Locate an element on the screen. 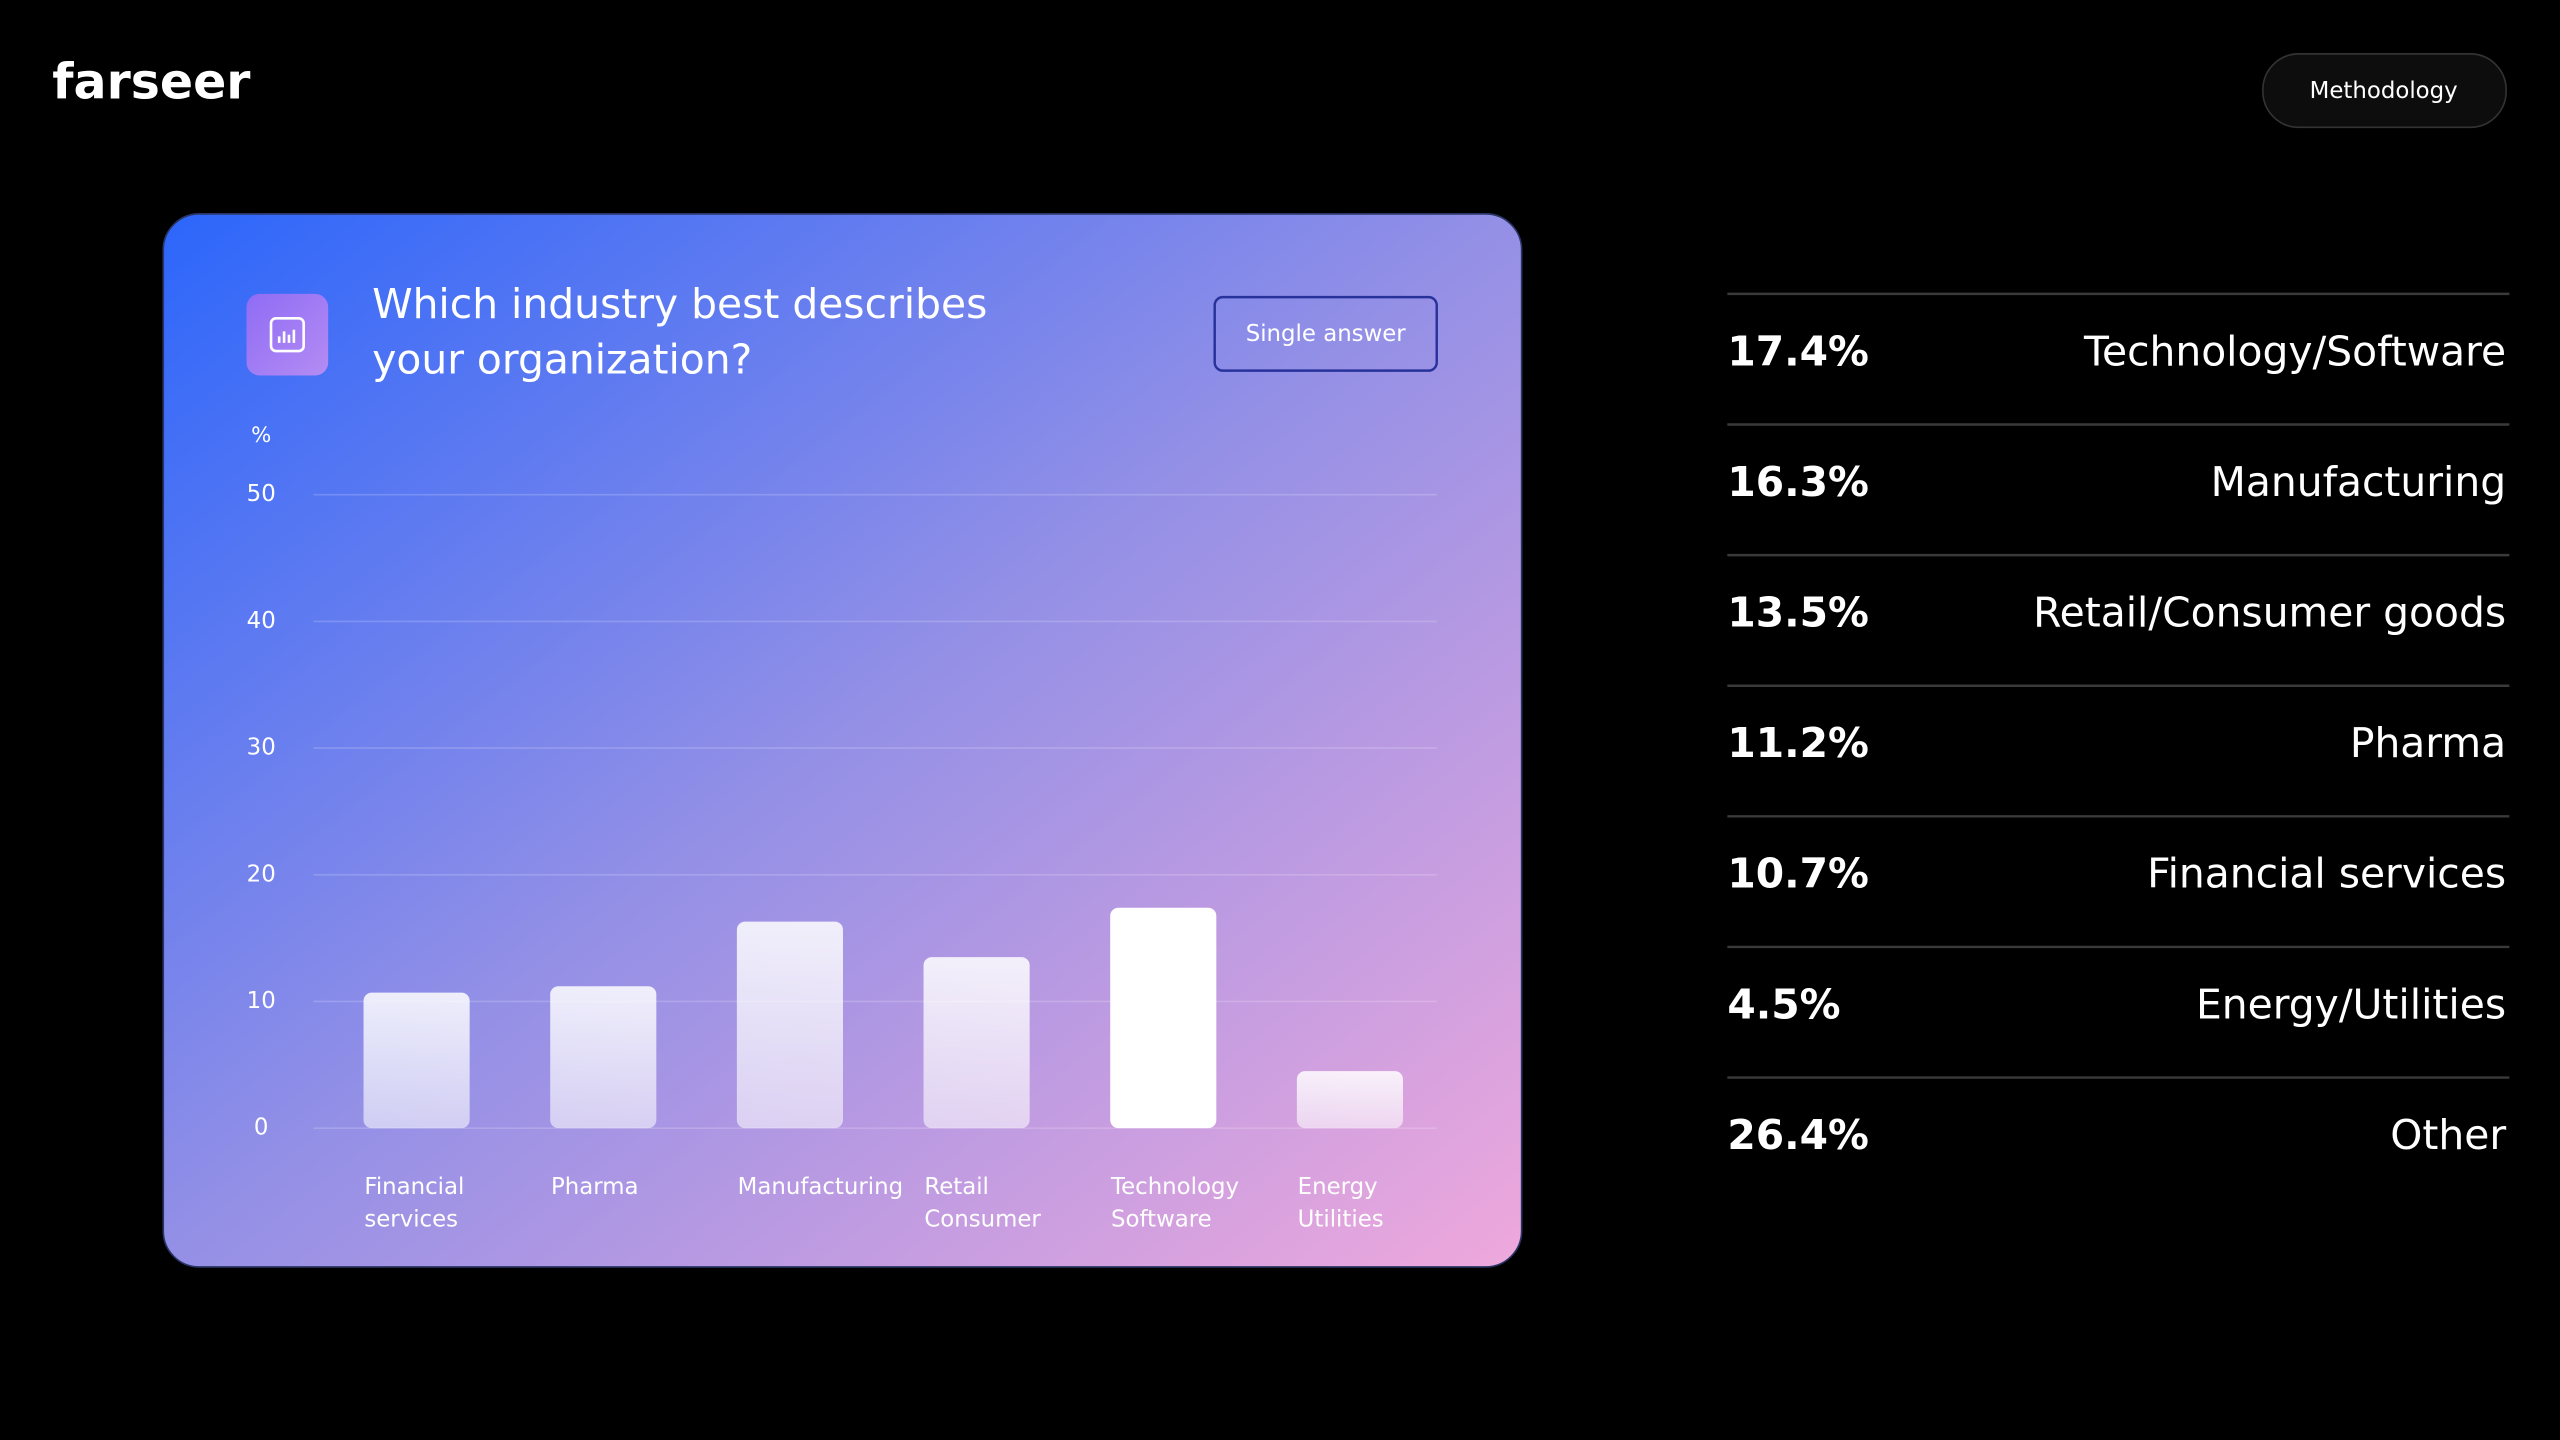  row-percent: 4.5% is located at coordinates (1783, 1004).